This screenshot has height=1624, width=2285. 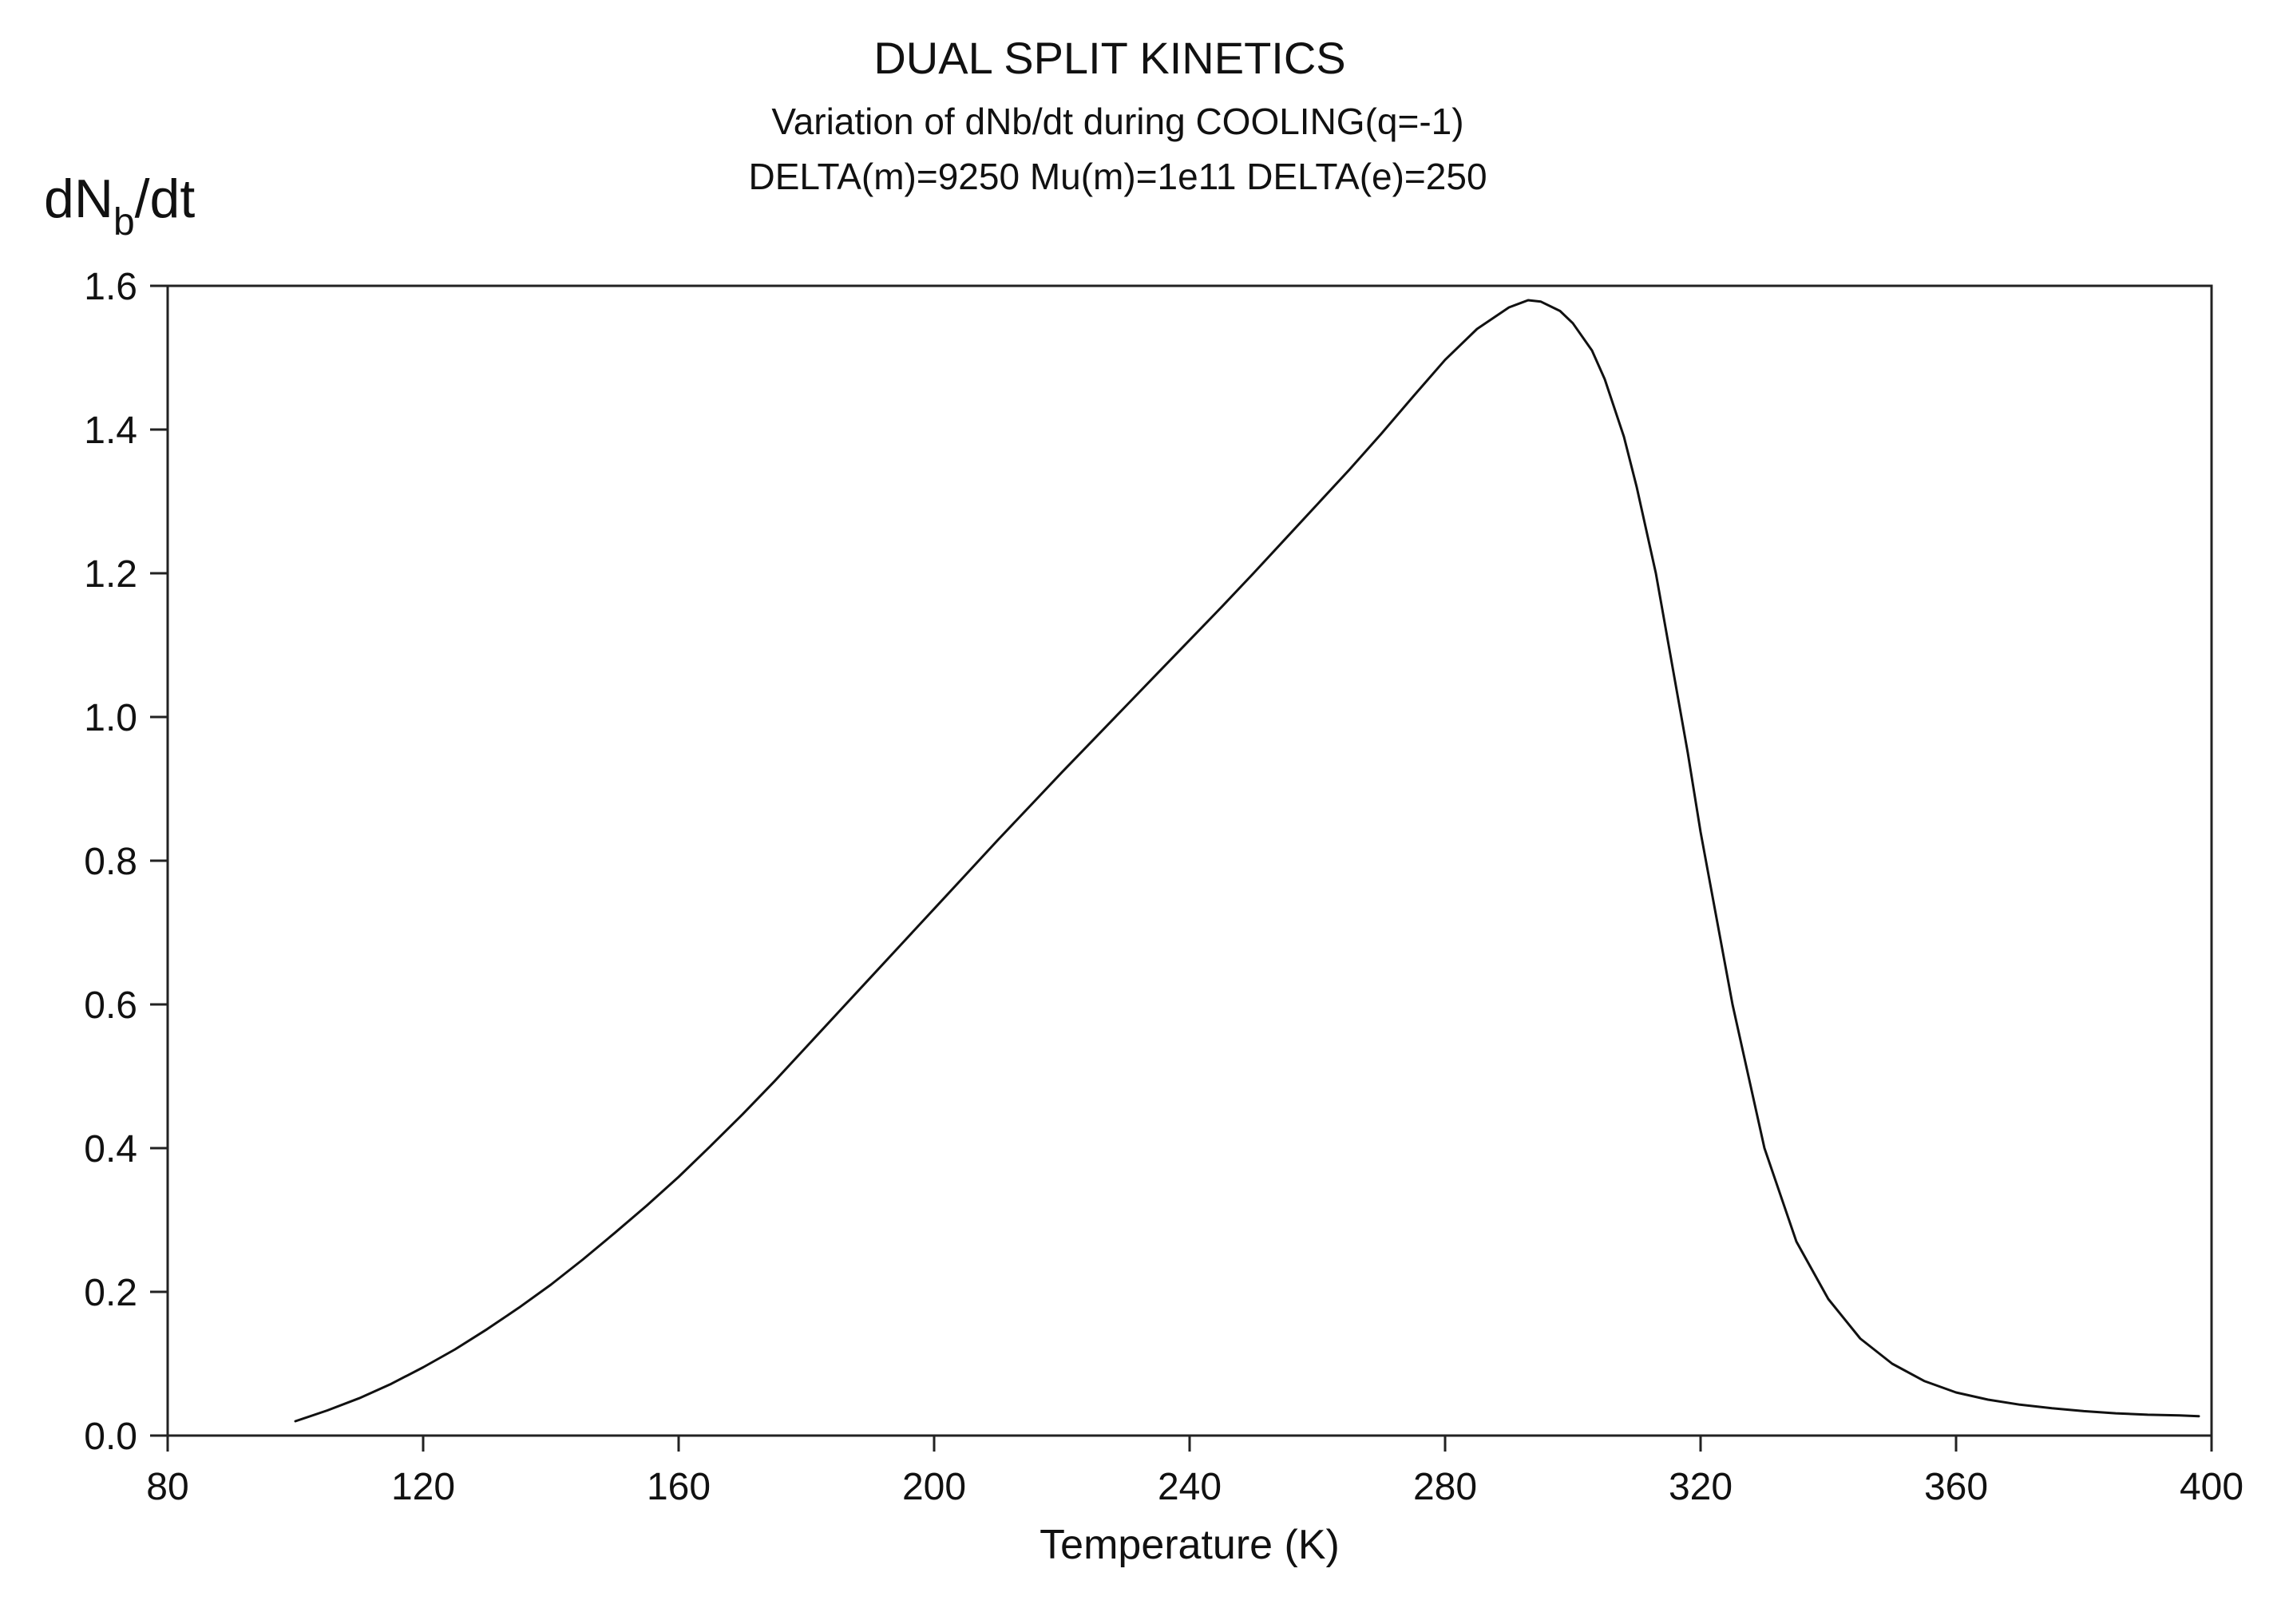 I want to click on y-tick-label: 1.2, so click(x=111, y=574).